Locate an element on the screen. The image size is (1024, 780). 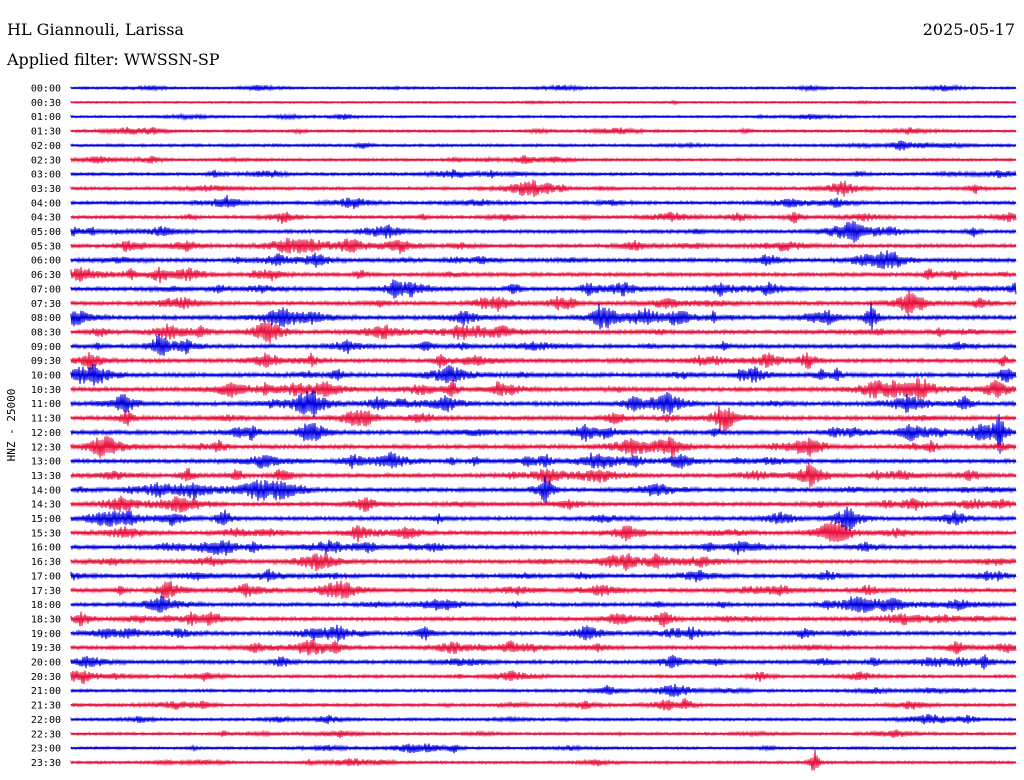
hour-label: 05:30 is located at coordinates (46, 246).